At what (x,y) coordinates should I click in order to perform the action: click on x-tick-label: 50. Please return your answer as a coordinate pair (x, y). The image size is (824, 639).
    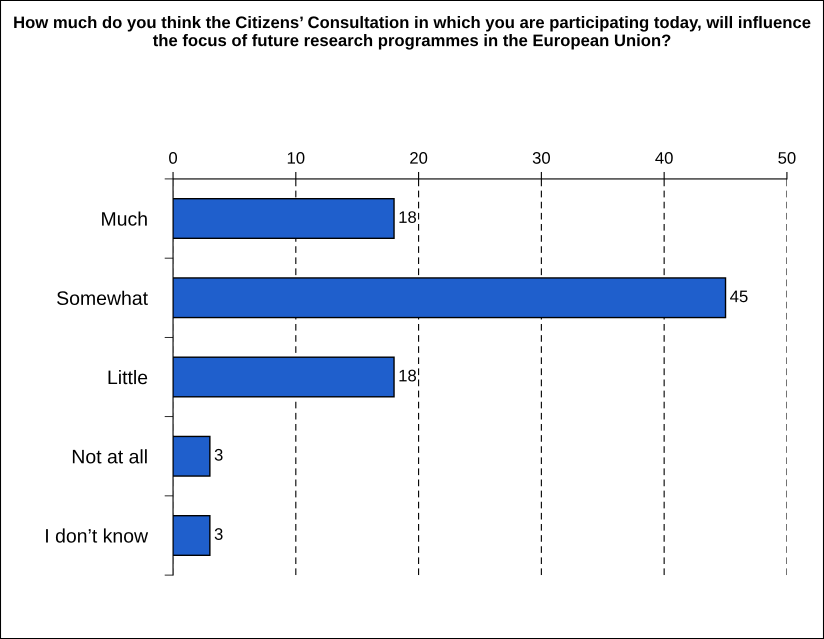
    Looking at the image, I should click on (787, 158).